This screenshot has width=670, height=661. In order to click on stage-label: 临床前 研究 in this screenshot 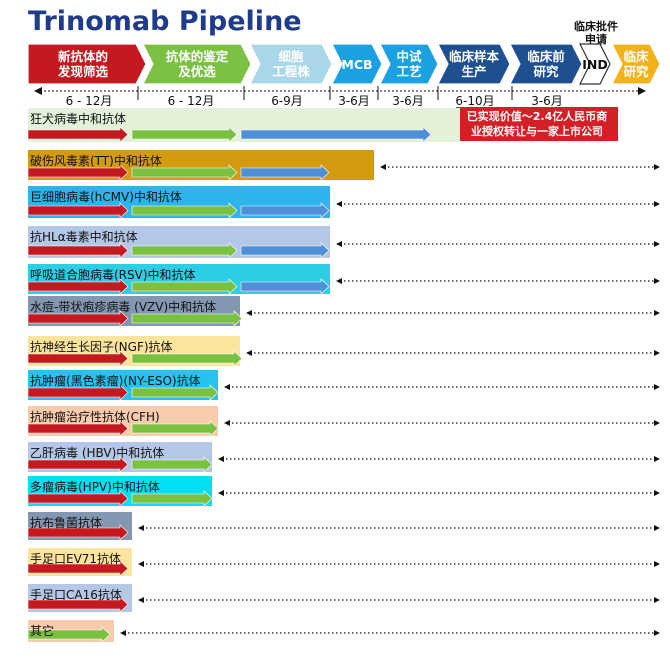, I will do `click(546, 64)`.